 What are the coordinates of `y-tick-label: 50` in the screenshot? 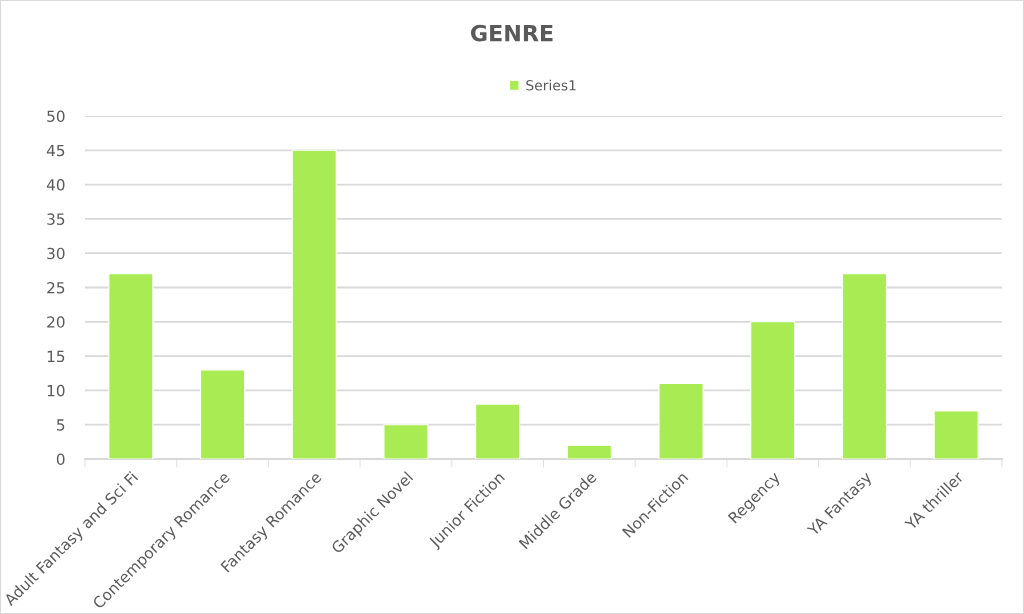 It's located at (56, 116).